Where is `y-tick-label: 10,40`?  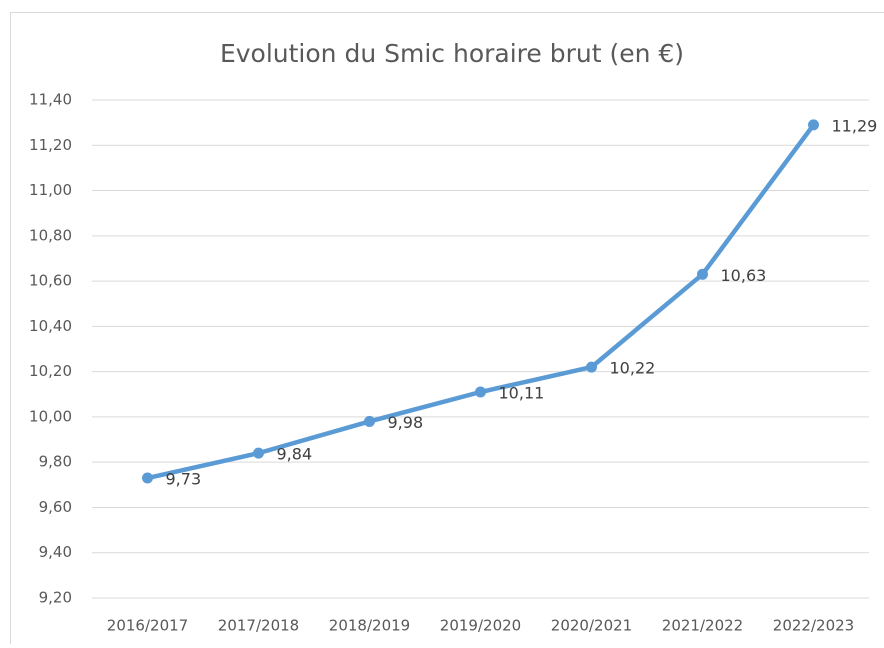 y-tick-label: 10,40 is located at coordinates (50, 326).